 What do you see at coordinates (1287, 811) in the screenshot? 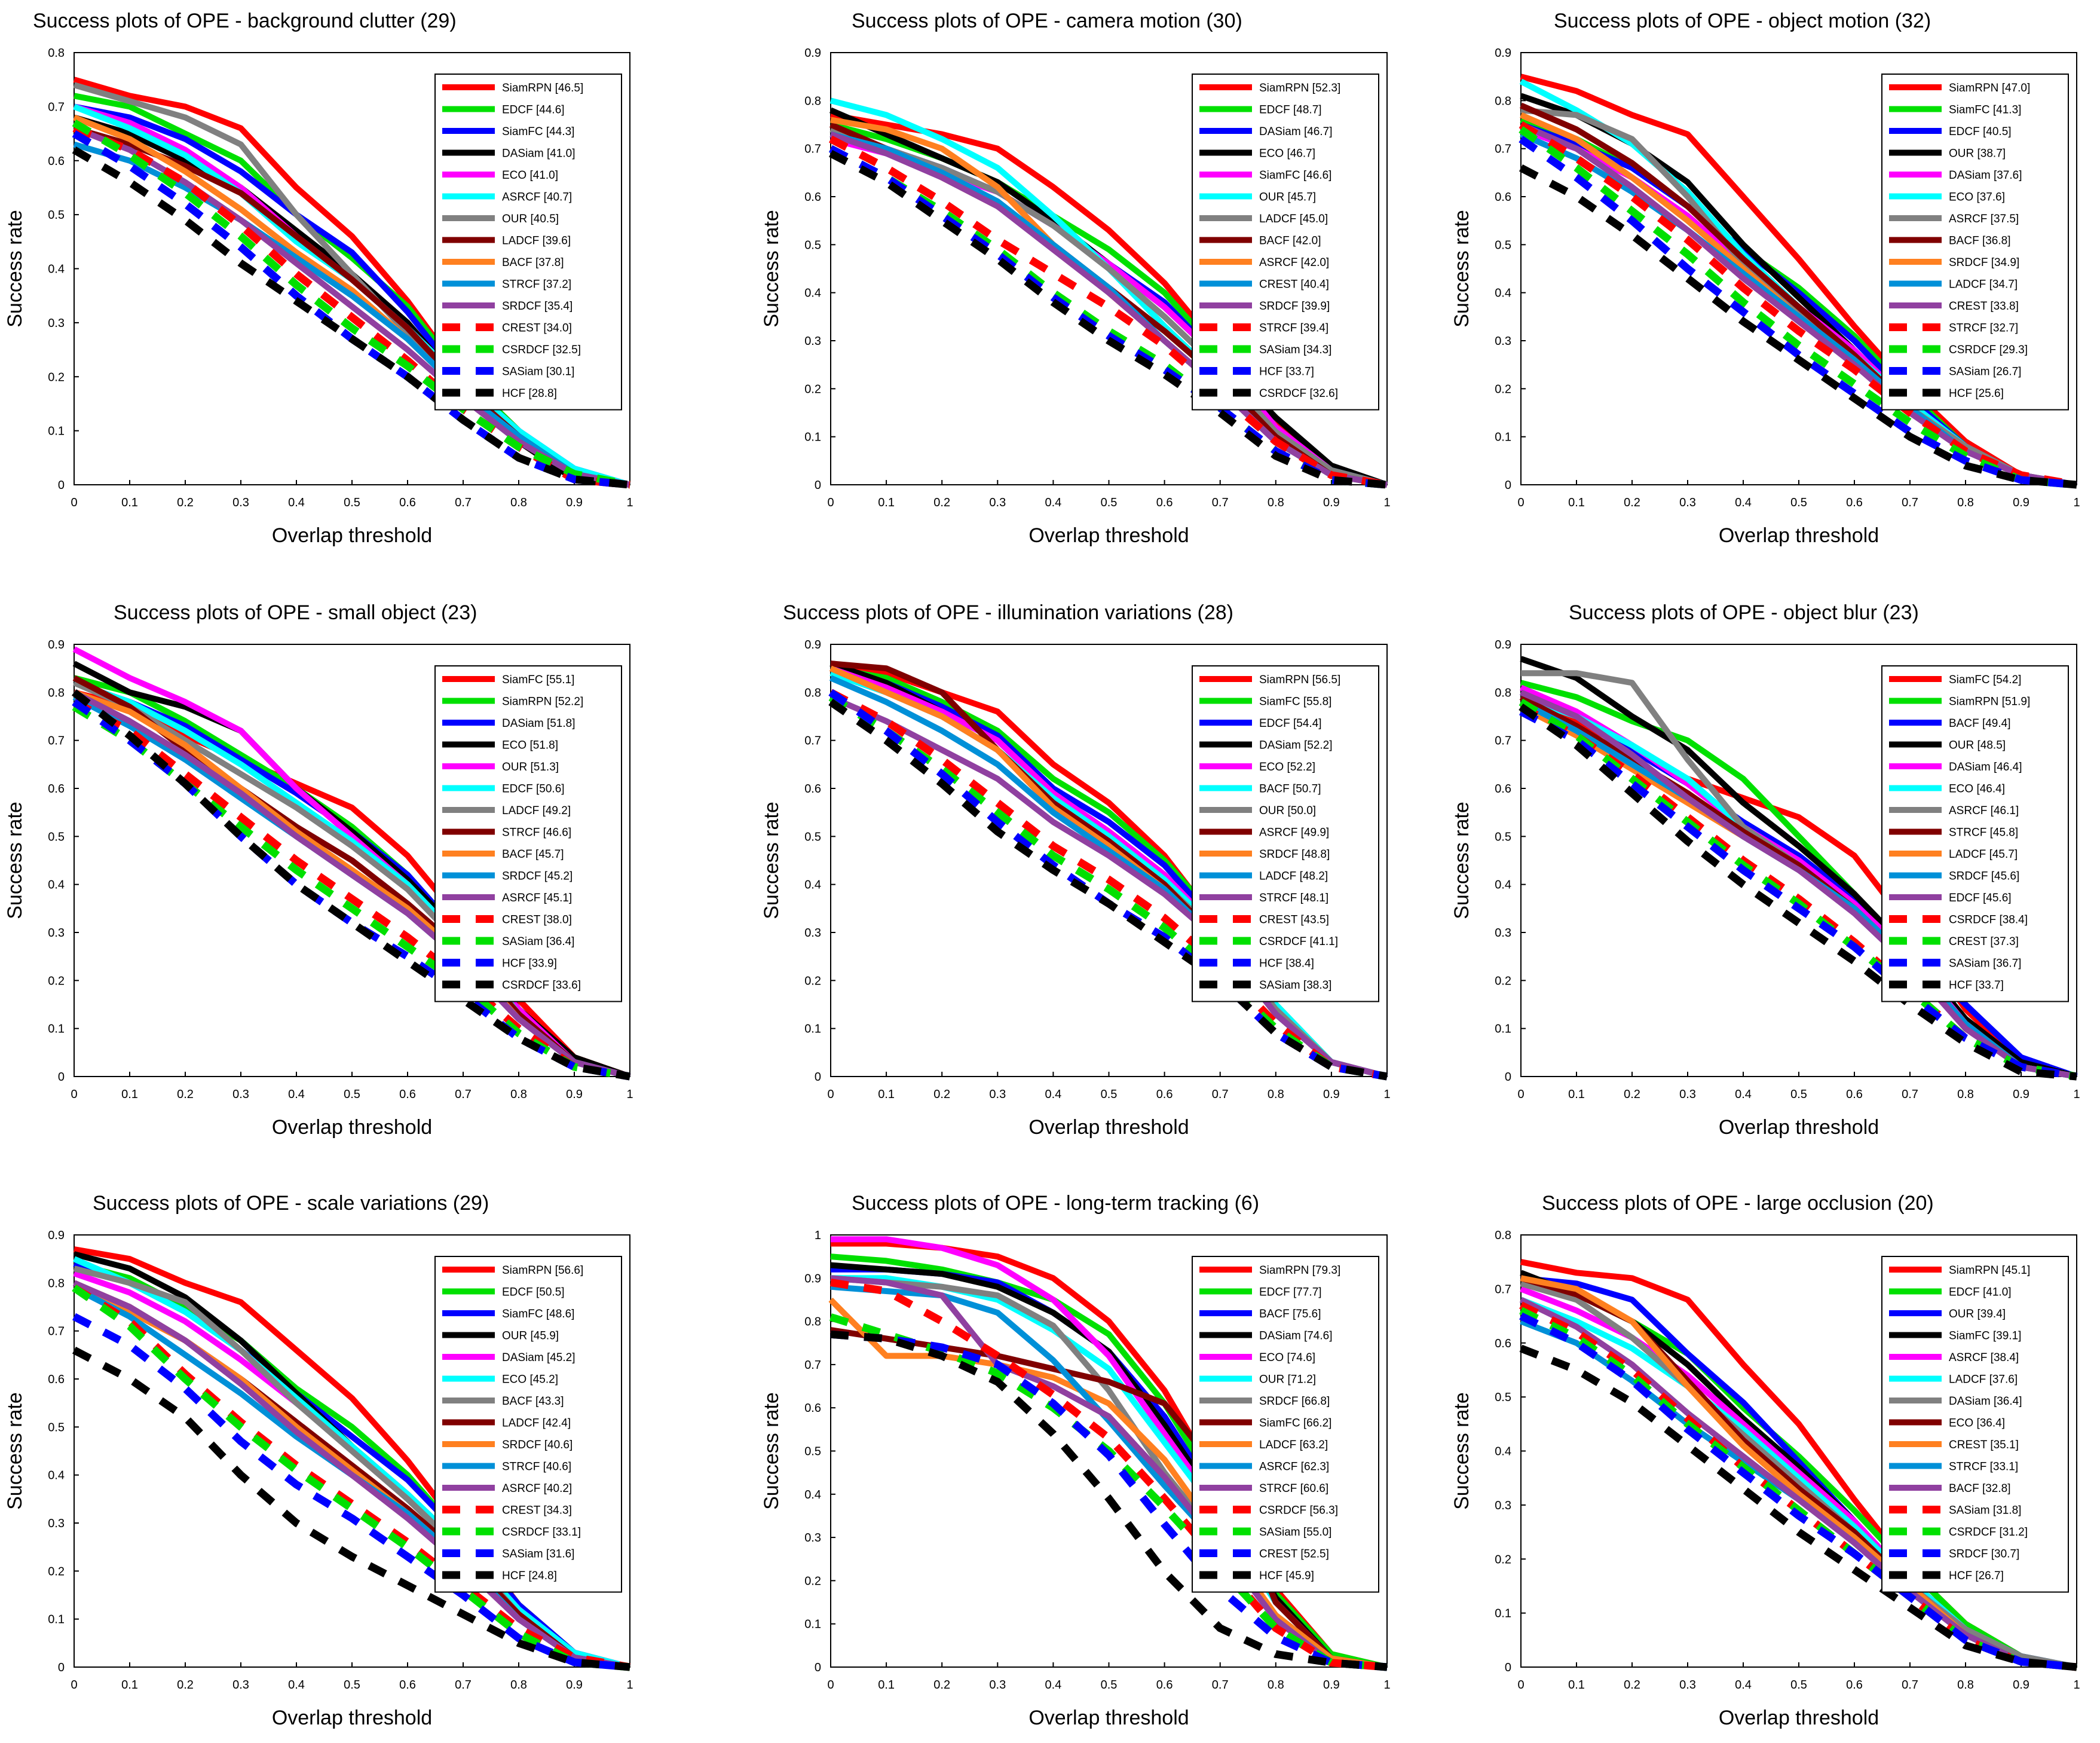
I see `legend-label-OUR: OUR [50.0]` at bounding box center [1287, 811].